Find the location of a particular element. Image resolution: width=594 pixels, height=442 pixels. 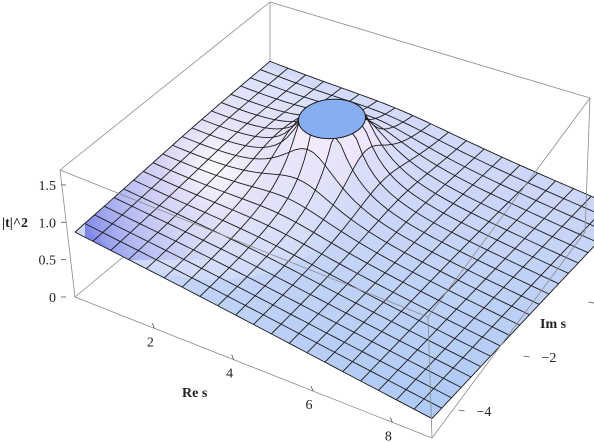

y-tick-mark is located at coordinates (591, 302).